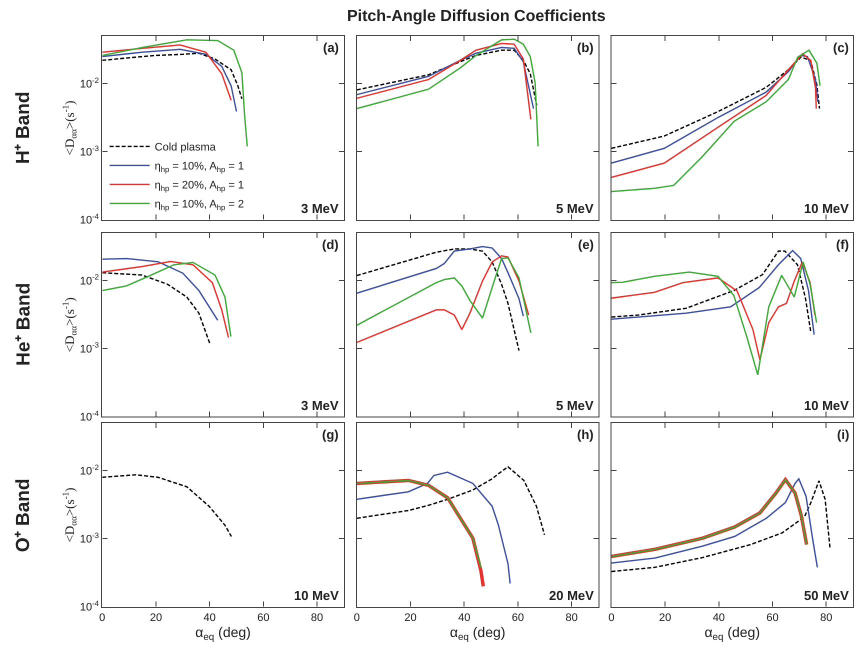  I want to click on legend-label: η$_{hp}$ = 20%, A$_{hp}$ = 1, so click(199, 187).